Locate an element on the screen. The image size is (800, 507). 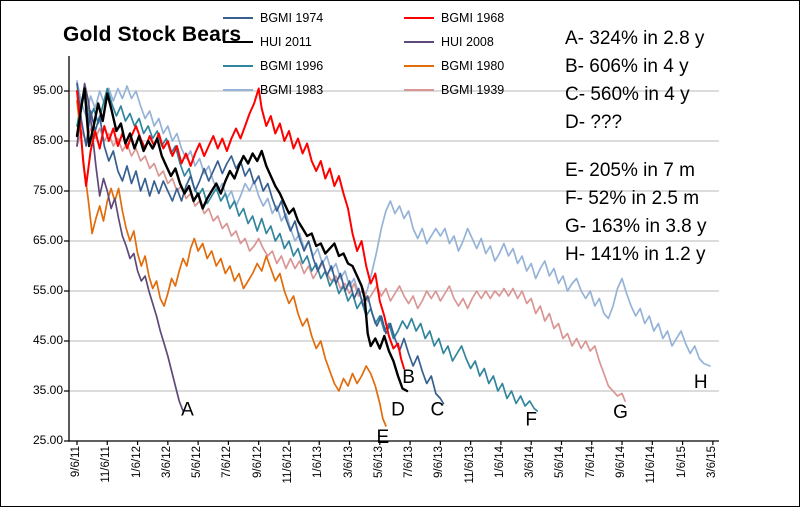
y-tick-label: 65.00 is located at coordinates (47, 240).